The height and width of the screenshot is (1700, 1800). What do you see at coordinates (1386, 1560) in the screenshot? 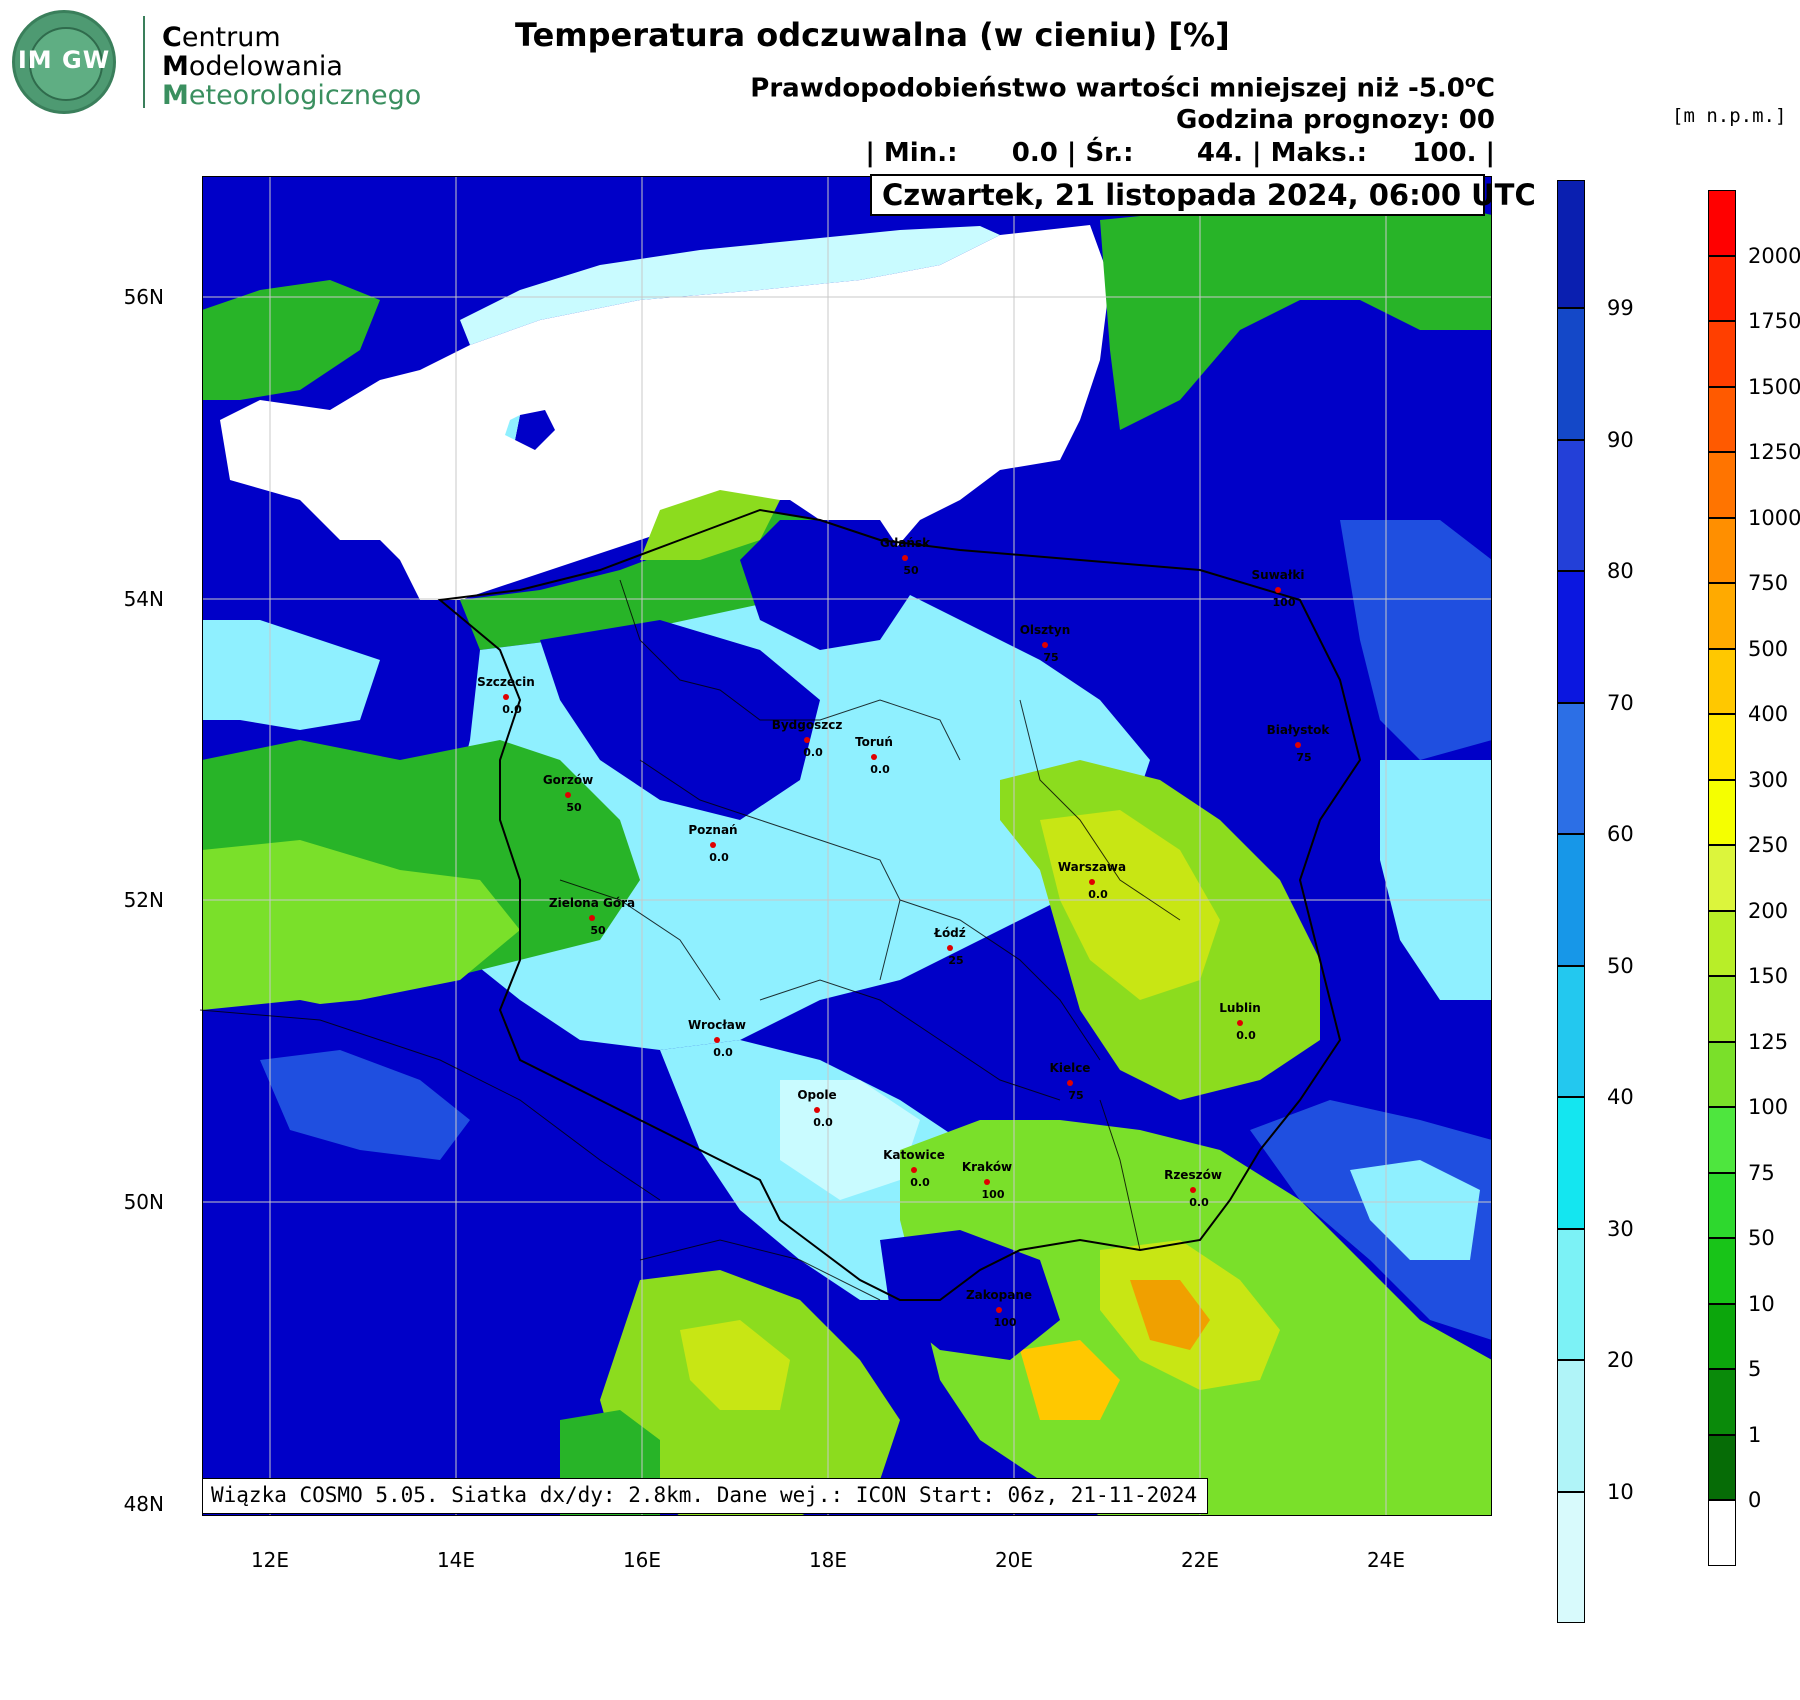
I see `x-tick-24e: 24E` at bounding box center [1386, 1560].